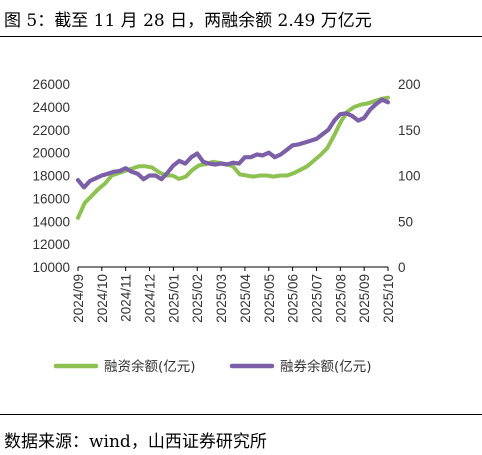 The height and width of the screenshot is (455, 482). What do you see at coordinates (409, 130) in the screenshot?
I see `right-axis-tick-label: 150` at bounding box center [409, 130].